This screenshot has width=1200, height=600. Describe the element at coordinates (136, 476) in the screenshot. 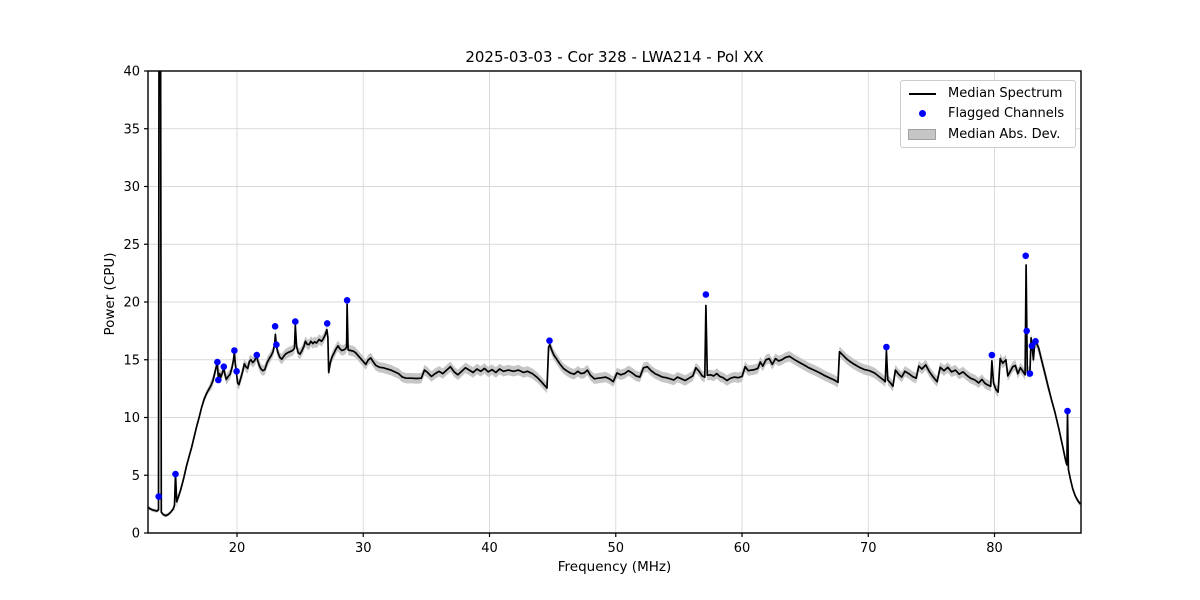

I see `y-tick-label: 5` at that location.